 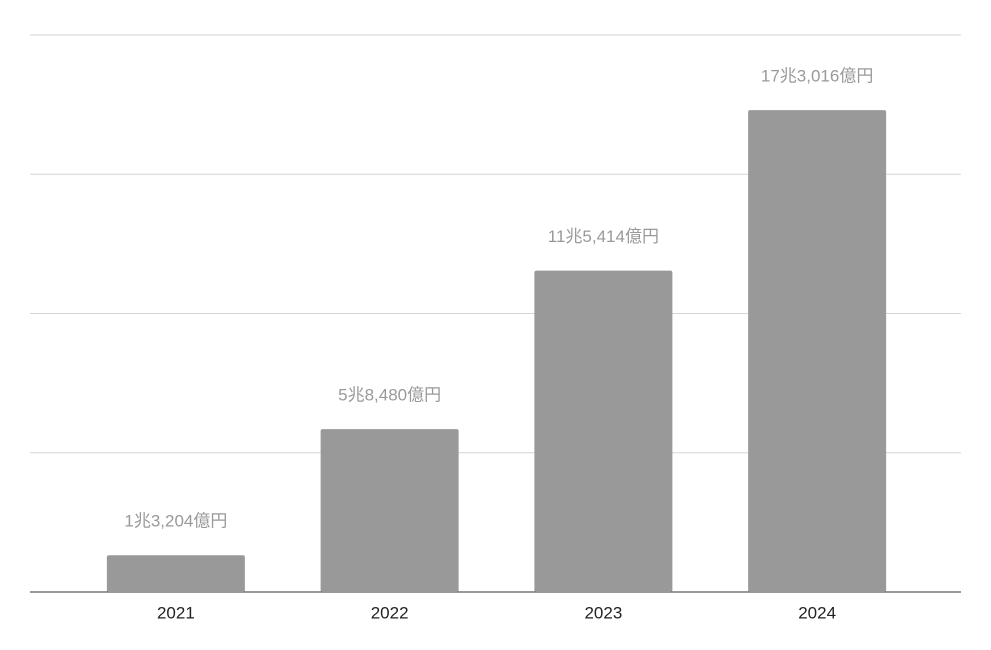 What do you see at coordinates (603, 236) in the screenshot?
I see `value-label: 11兆5,414億円` at bounding box center [603, 236].